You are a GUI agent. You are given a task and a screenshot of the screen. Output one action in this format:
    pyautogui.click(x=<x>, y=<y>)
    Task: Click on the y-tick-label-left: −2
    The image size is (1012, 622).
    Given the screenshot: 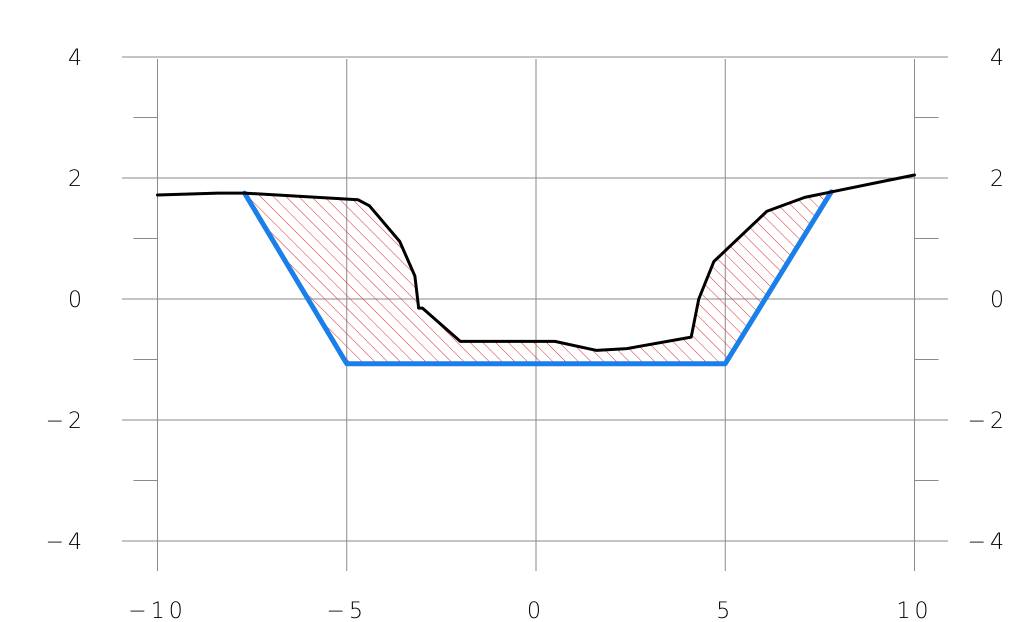 What is the action you would take?
    pyautogui.click(x=66, y=421)
    